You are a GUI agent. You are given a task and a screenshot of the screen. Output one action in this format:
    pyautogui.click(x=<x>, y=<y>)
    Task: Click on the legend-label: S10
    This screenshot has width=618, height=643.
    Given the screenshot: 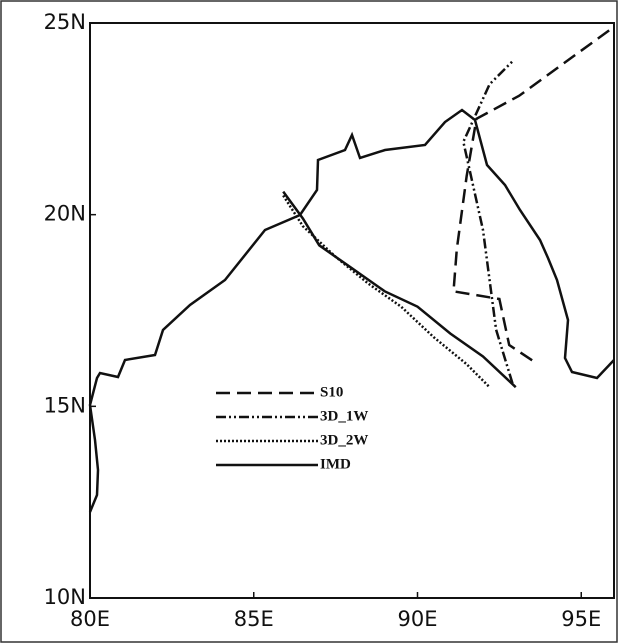 What is the action you would take?
    pyautogui.click(x=331, y=392)
    